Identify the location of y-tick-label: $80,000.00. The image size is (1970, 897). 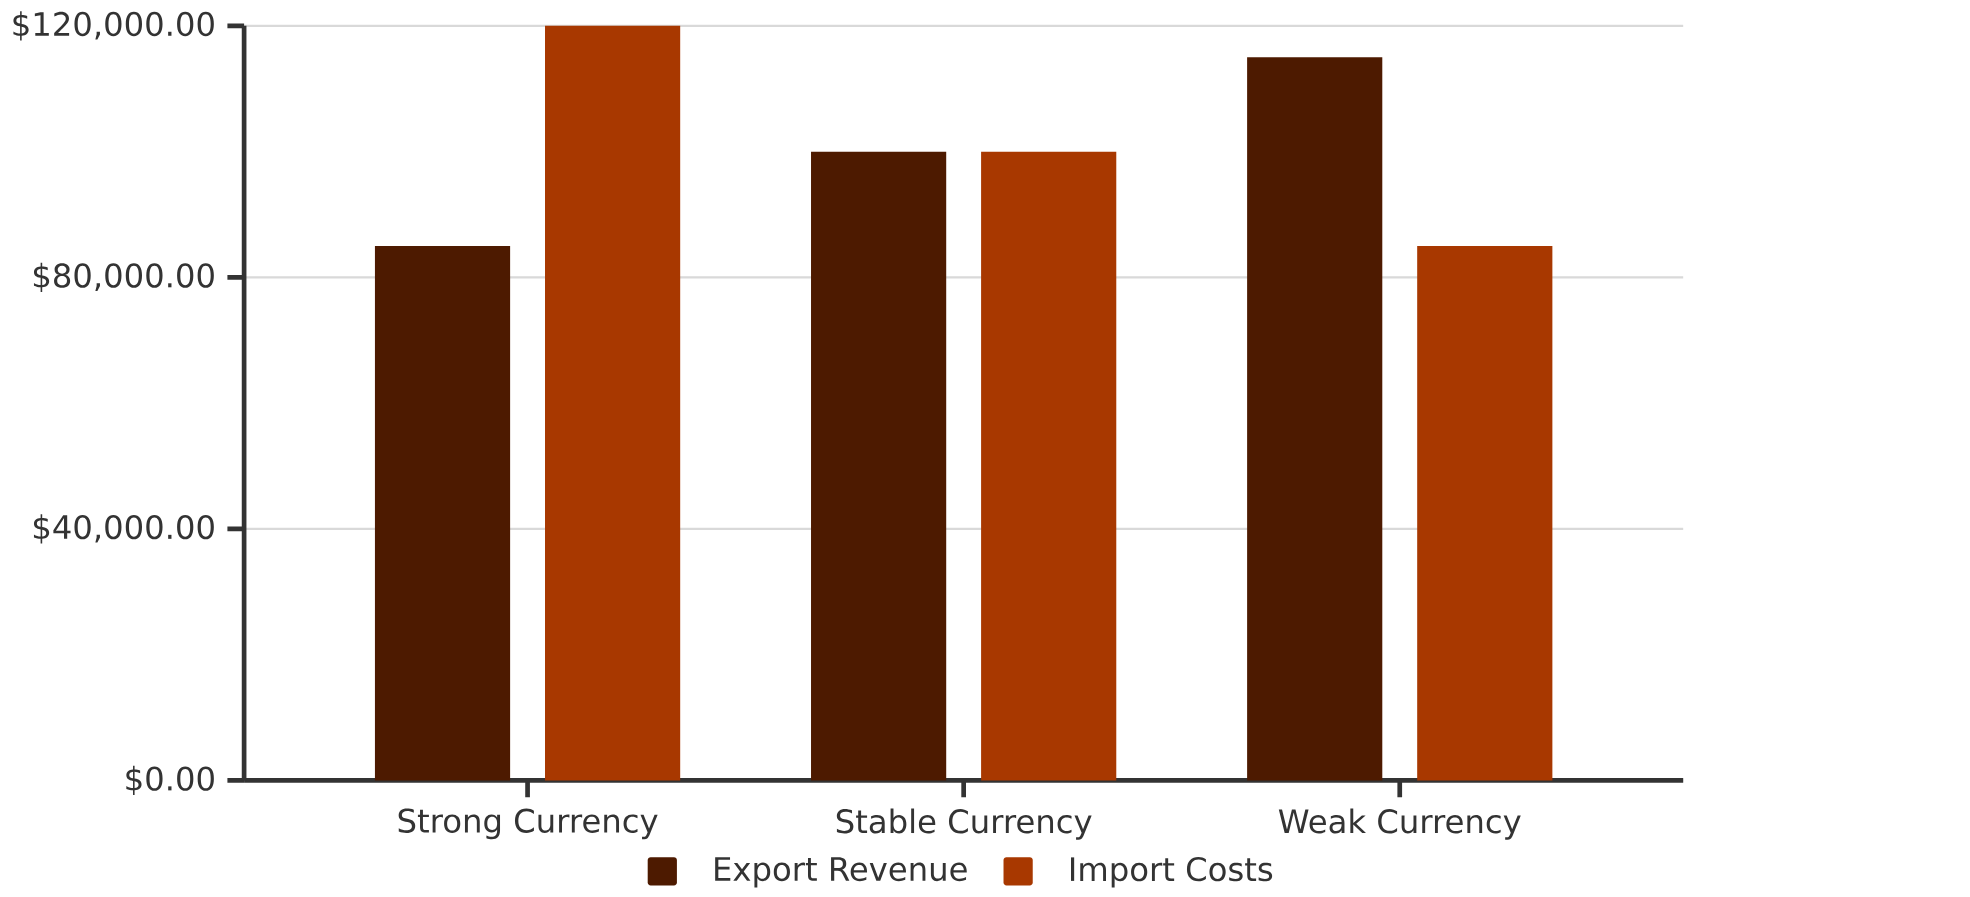
(123, 277).